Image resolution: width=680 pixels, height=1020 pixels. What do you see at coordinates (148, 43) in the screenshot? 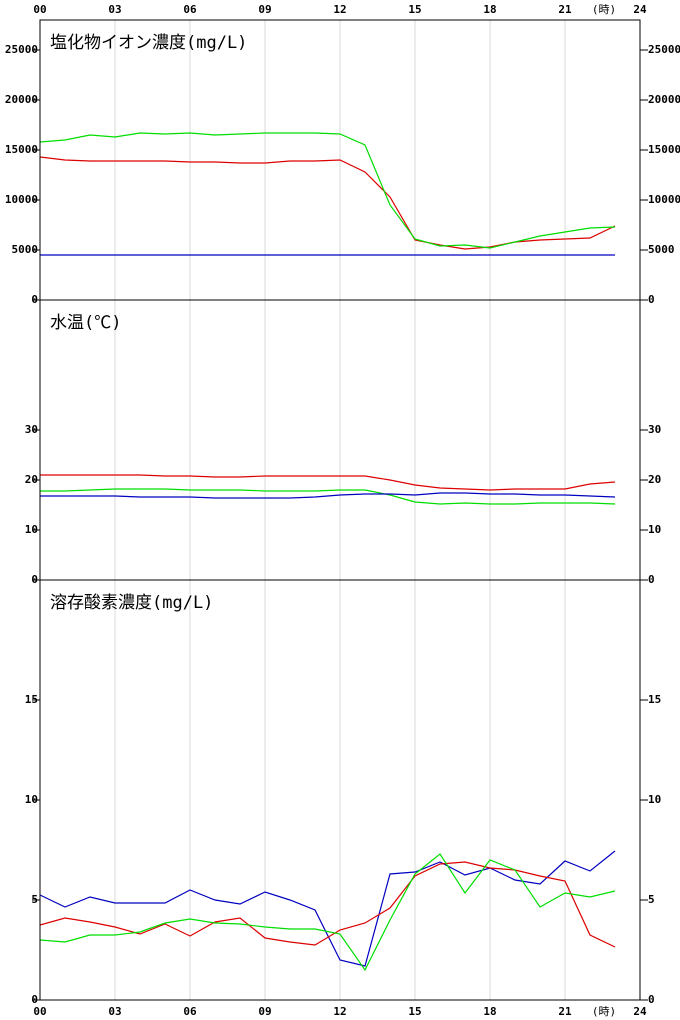
I see `panel-title: 塩化物イオン濃度(mg/L)` at bounding box center [148, 43].